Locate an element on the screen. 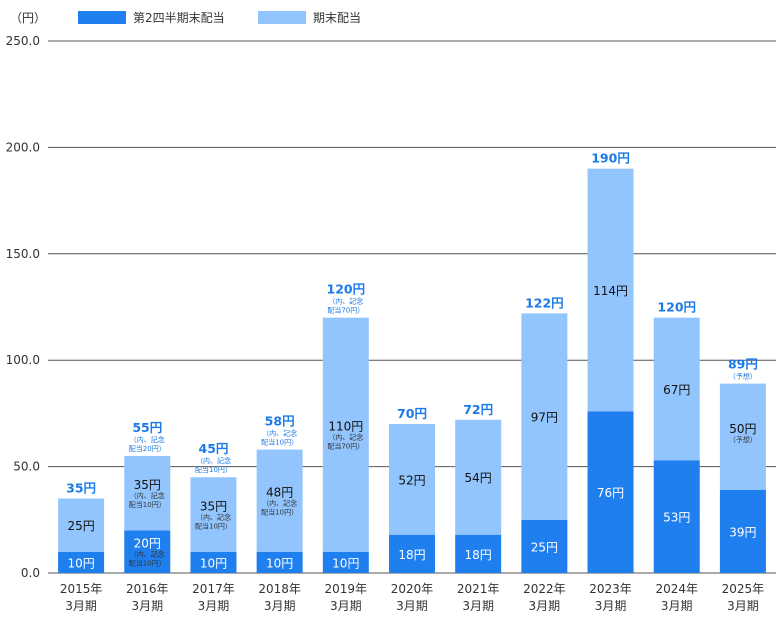 Image resolution: width=778 pixels, height=627 pixels. data-label-year-end: 48円 is located at coordinates (279, 493).